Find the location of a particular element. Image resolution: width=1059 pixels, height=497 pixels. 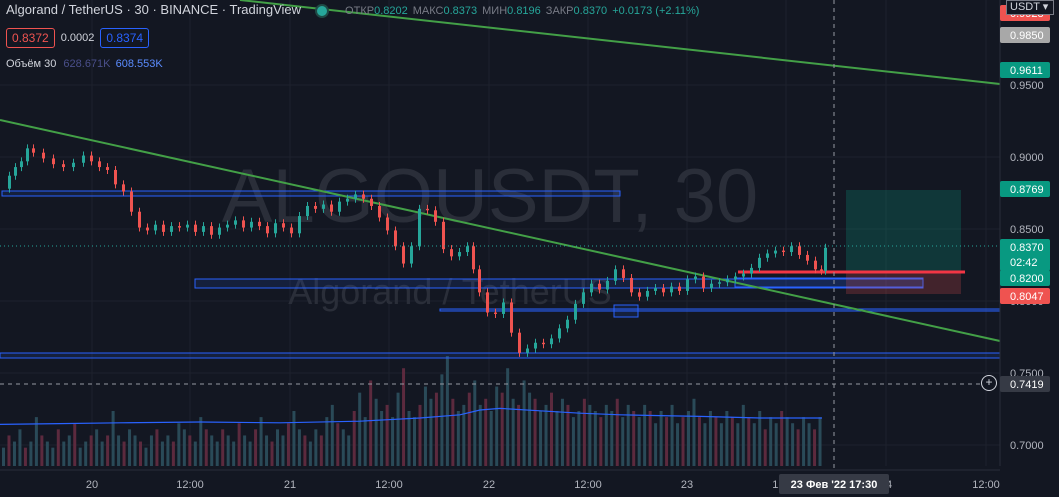

sell-button: 0.8372 is located at coordinates (30, 38).